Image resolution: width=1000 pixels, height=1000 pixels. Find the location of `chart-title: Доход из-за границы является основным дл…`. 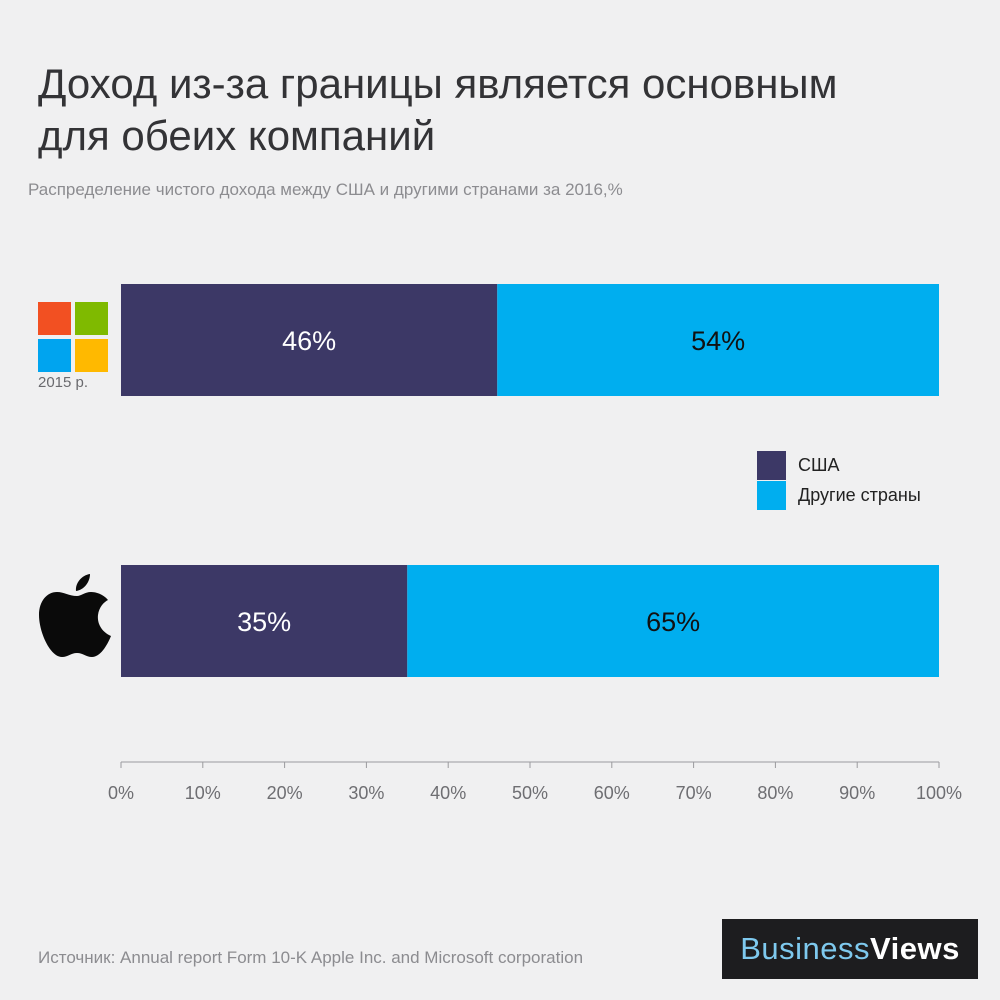

chart-title: Доход из-за границы является основным дл… is located at coordinates (488, 110).